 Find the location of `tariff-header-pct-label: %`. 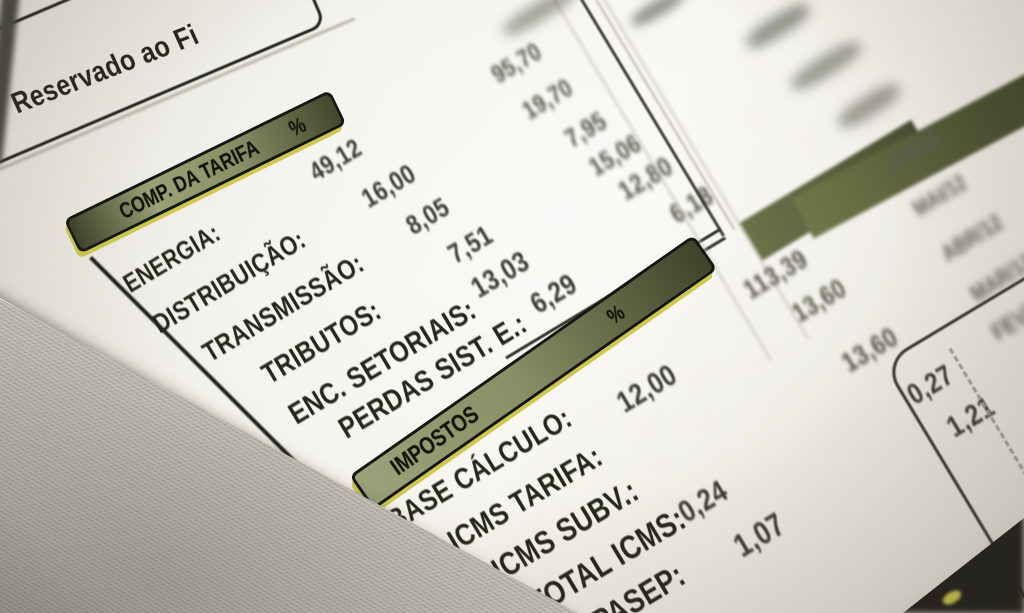

tariff-header-pct-label: % is located at coordinates (298, 126).